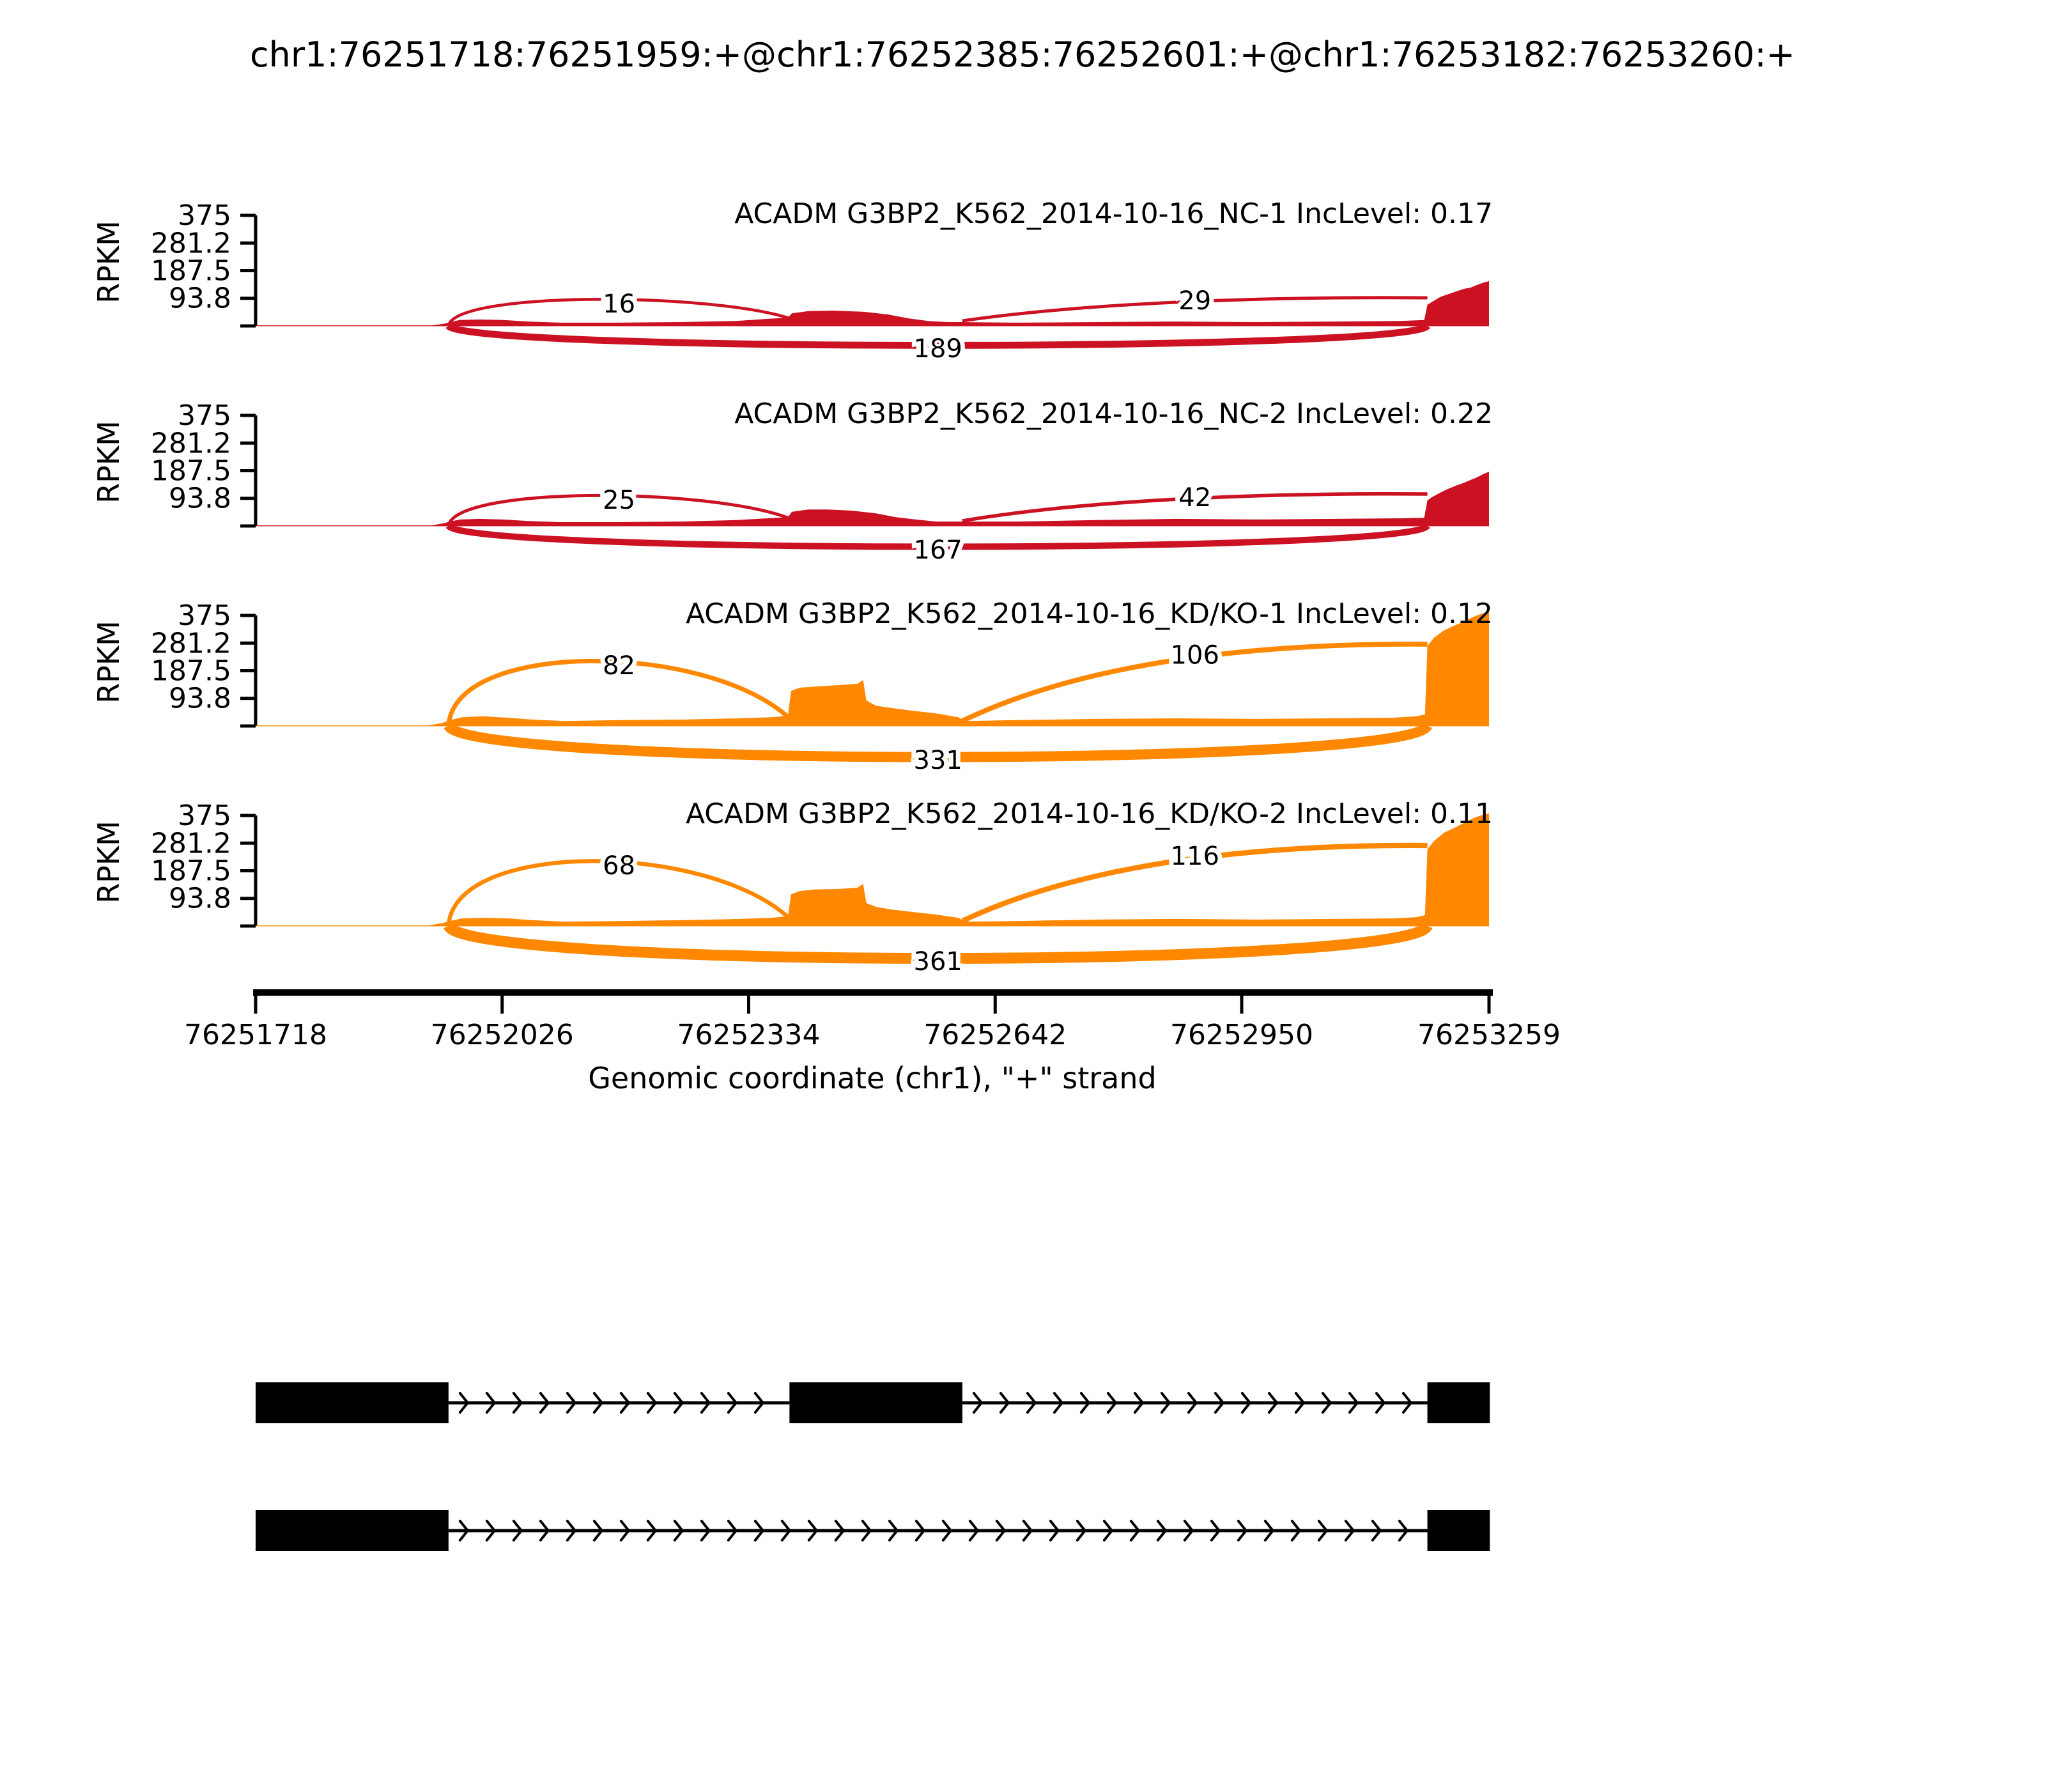 The height and width of the screenshot is (1792, 2045). Describe the element at coordinates (995, 1035) in the screenshot. I see `x-tick-label: 76252642` at that location.